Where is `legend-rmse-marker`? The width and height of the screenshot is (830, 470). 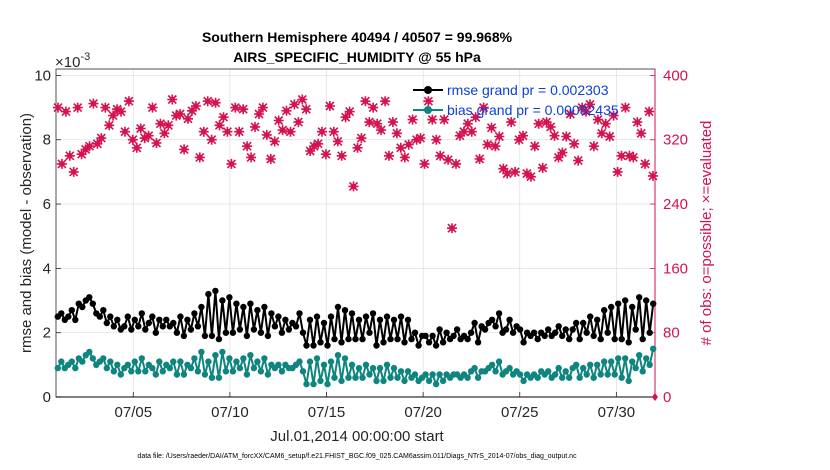 legend-rmse-marker is located at coordinates (428, 90).